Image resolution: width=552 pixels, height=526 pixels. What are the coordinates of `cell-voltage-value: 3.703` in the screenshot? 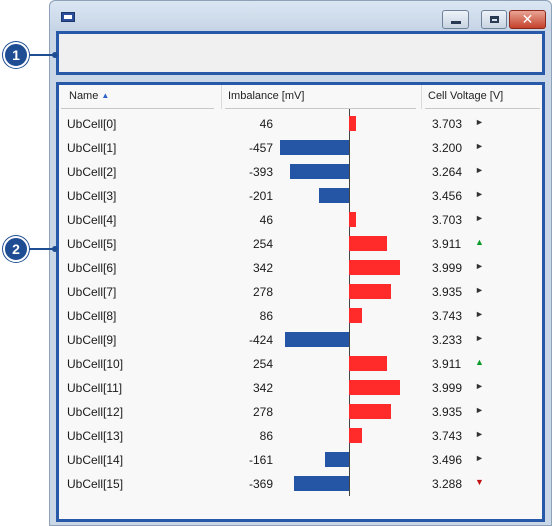 It's located at (447, 220).